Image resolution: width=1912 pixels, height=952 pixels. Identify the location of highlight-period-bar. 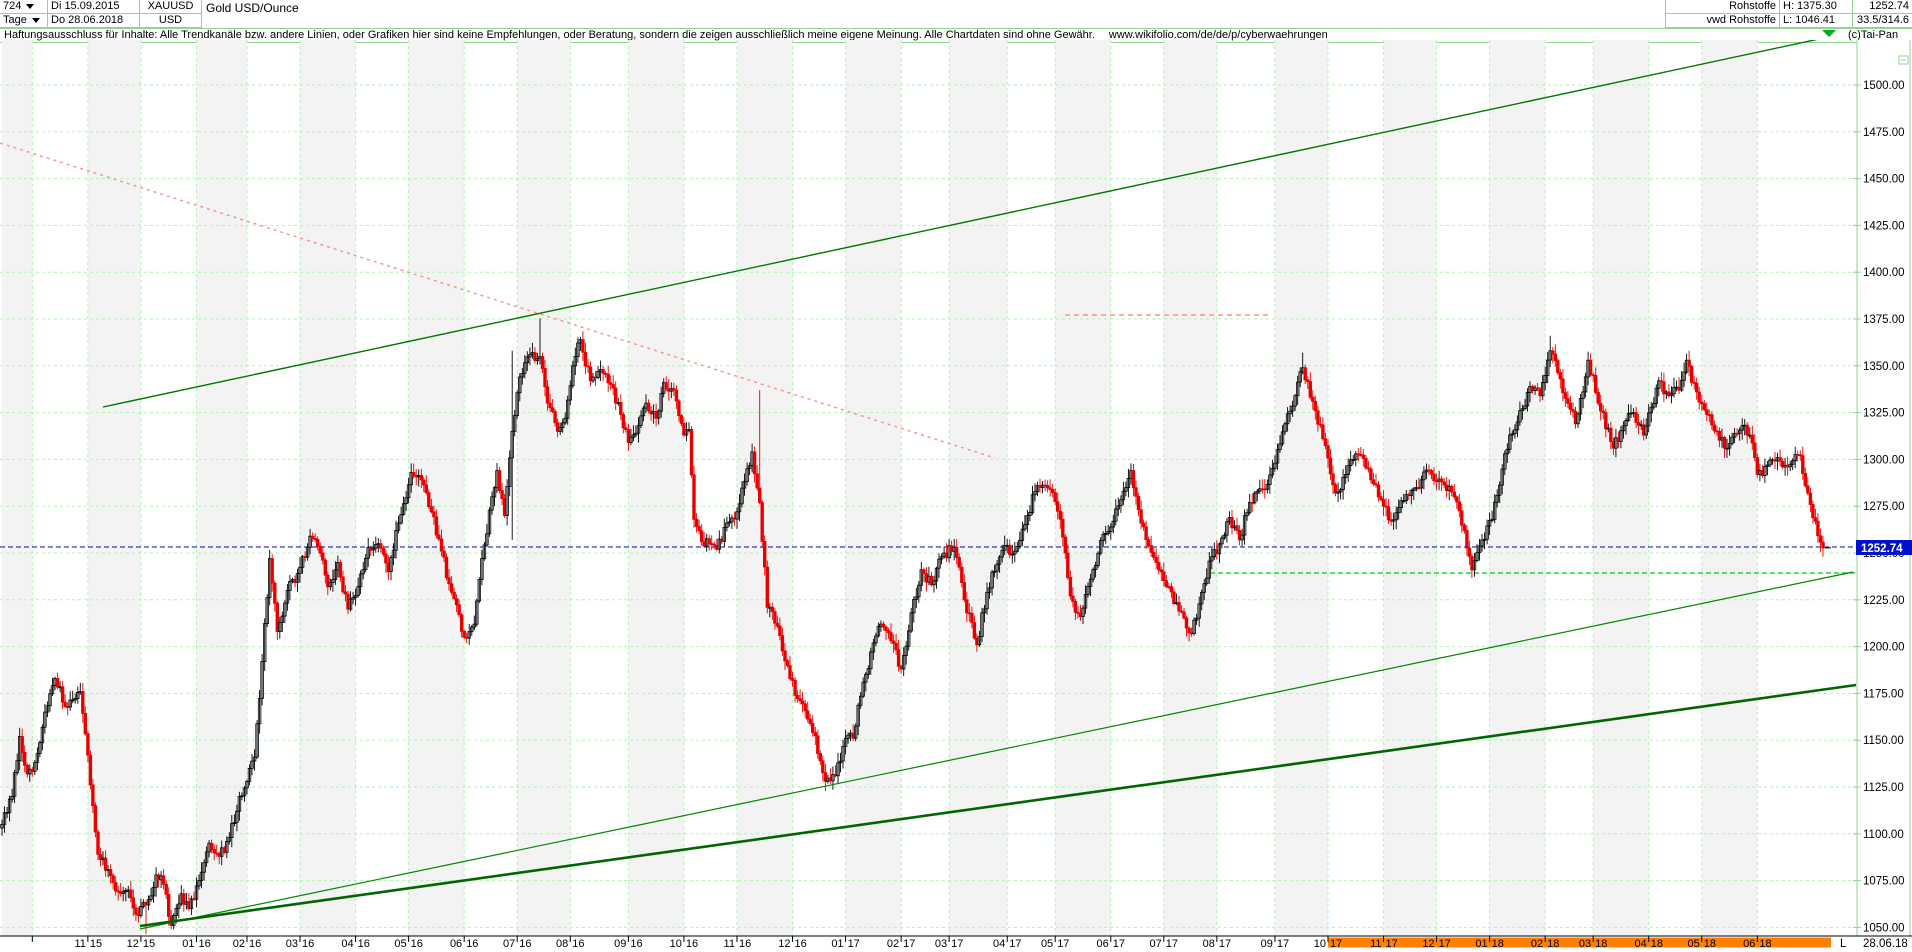
(1579, 942).